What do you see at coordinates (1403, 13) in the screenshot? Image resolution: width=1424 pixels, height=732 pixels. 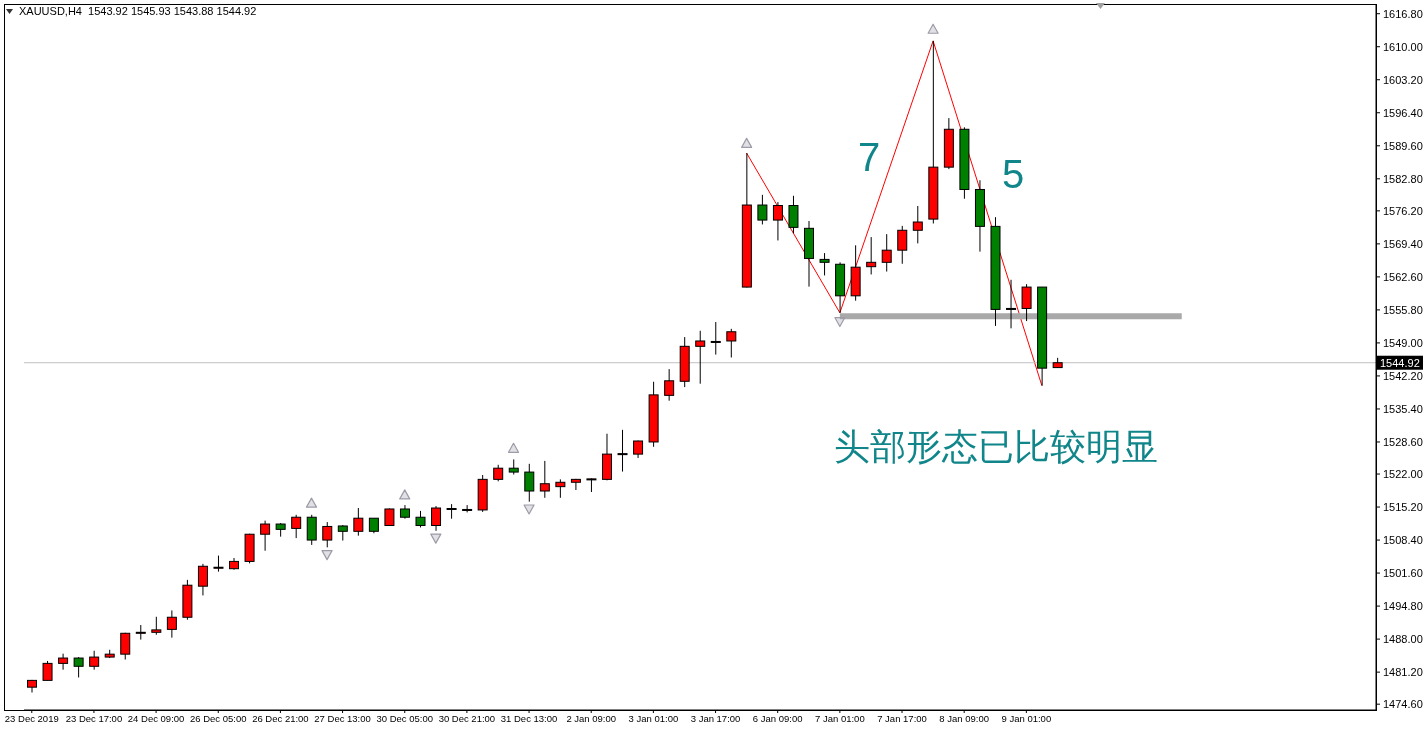 I see `y-tick-label: 1616.80` at bounding box center [1403, 13].